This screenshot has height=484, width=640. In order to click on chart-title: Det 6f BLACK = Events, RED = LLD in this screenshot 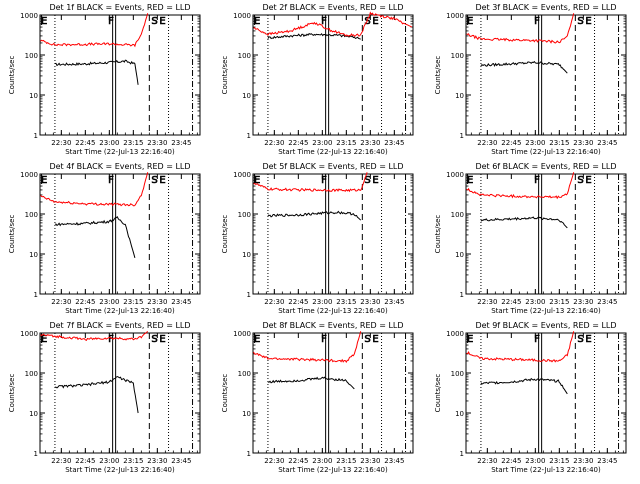, I will do `click(545, 166)`.